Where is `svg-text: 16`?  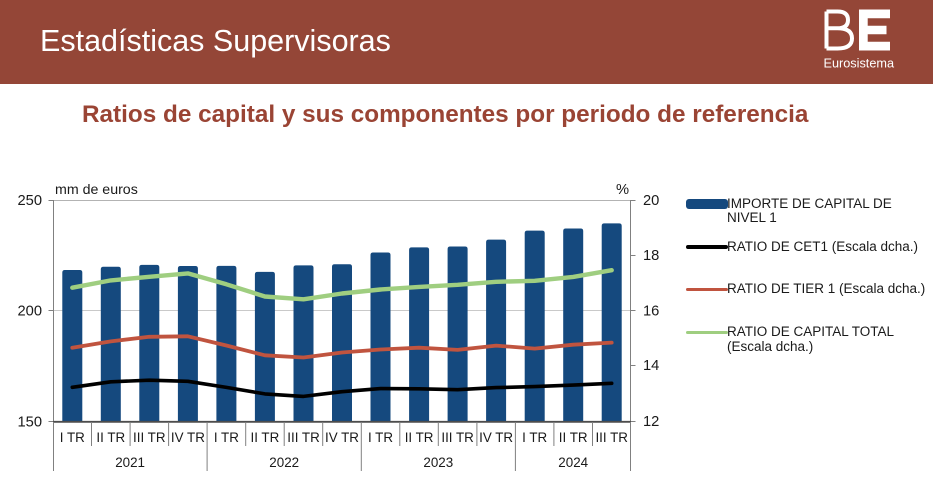
svg-text: 16 is located at coordinates (651, 312).